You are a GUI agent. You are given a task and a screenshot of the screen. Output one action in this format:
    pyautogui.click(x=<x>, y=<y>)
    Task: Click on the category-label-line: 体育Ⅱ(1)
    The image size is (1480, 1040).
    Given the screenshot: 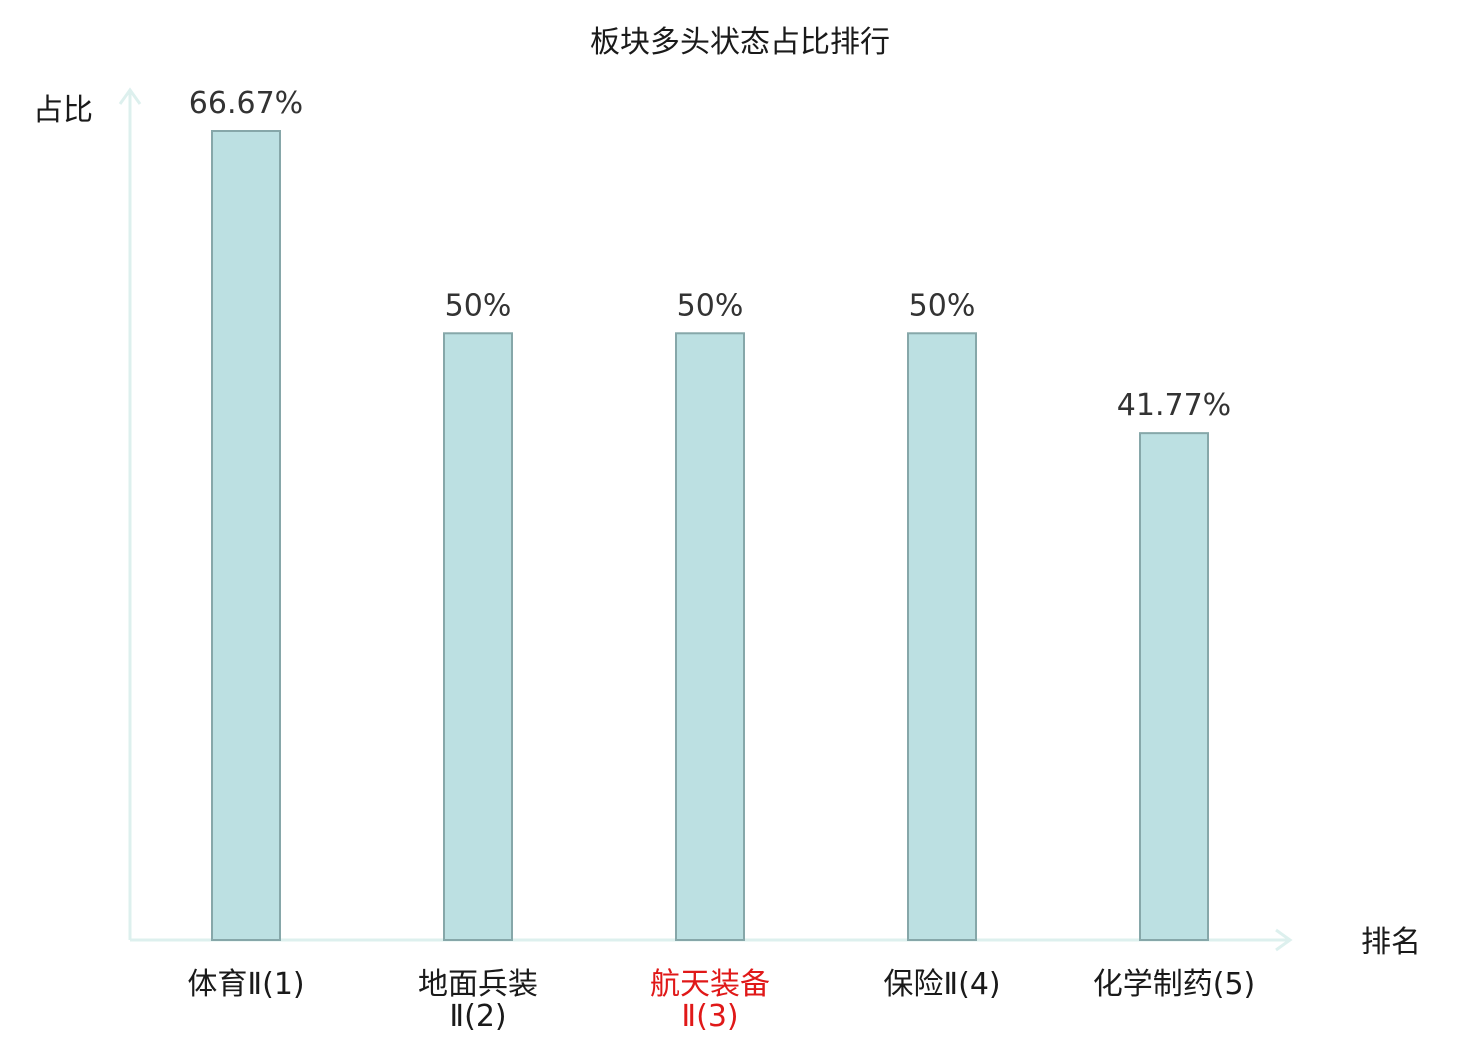 What is the action you would take?
    pyautogui.click(x=245, y=984)
    